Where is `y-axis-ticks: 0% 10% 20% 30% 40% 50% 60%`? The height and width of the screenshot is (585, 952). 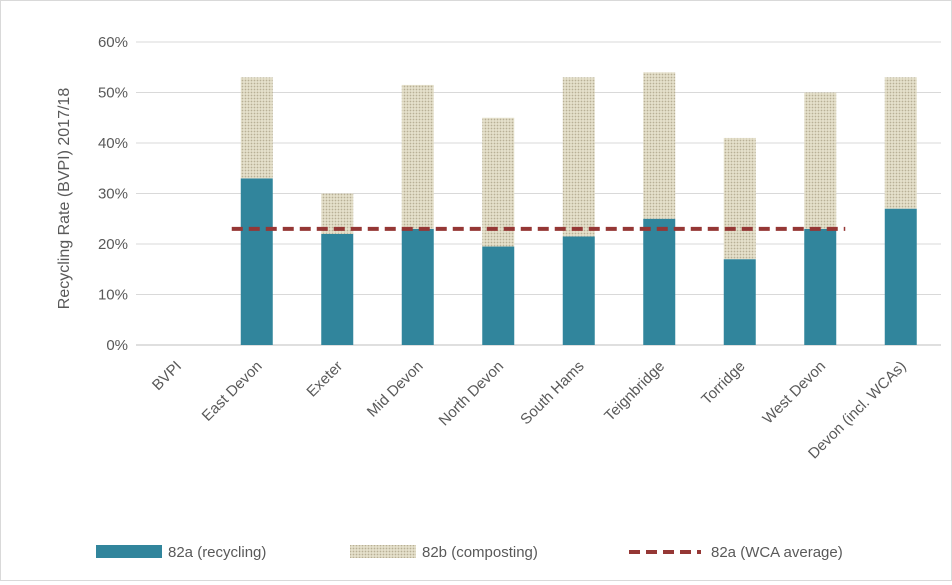 y-axis-ticks: 0% 10% 20% 30% 40% 50% 60% is located at coordinates (113, 194).